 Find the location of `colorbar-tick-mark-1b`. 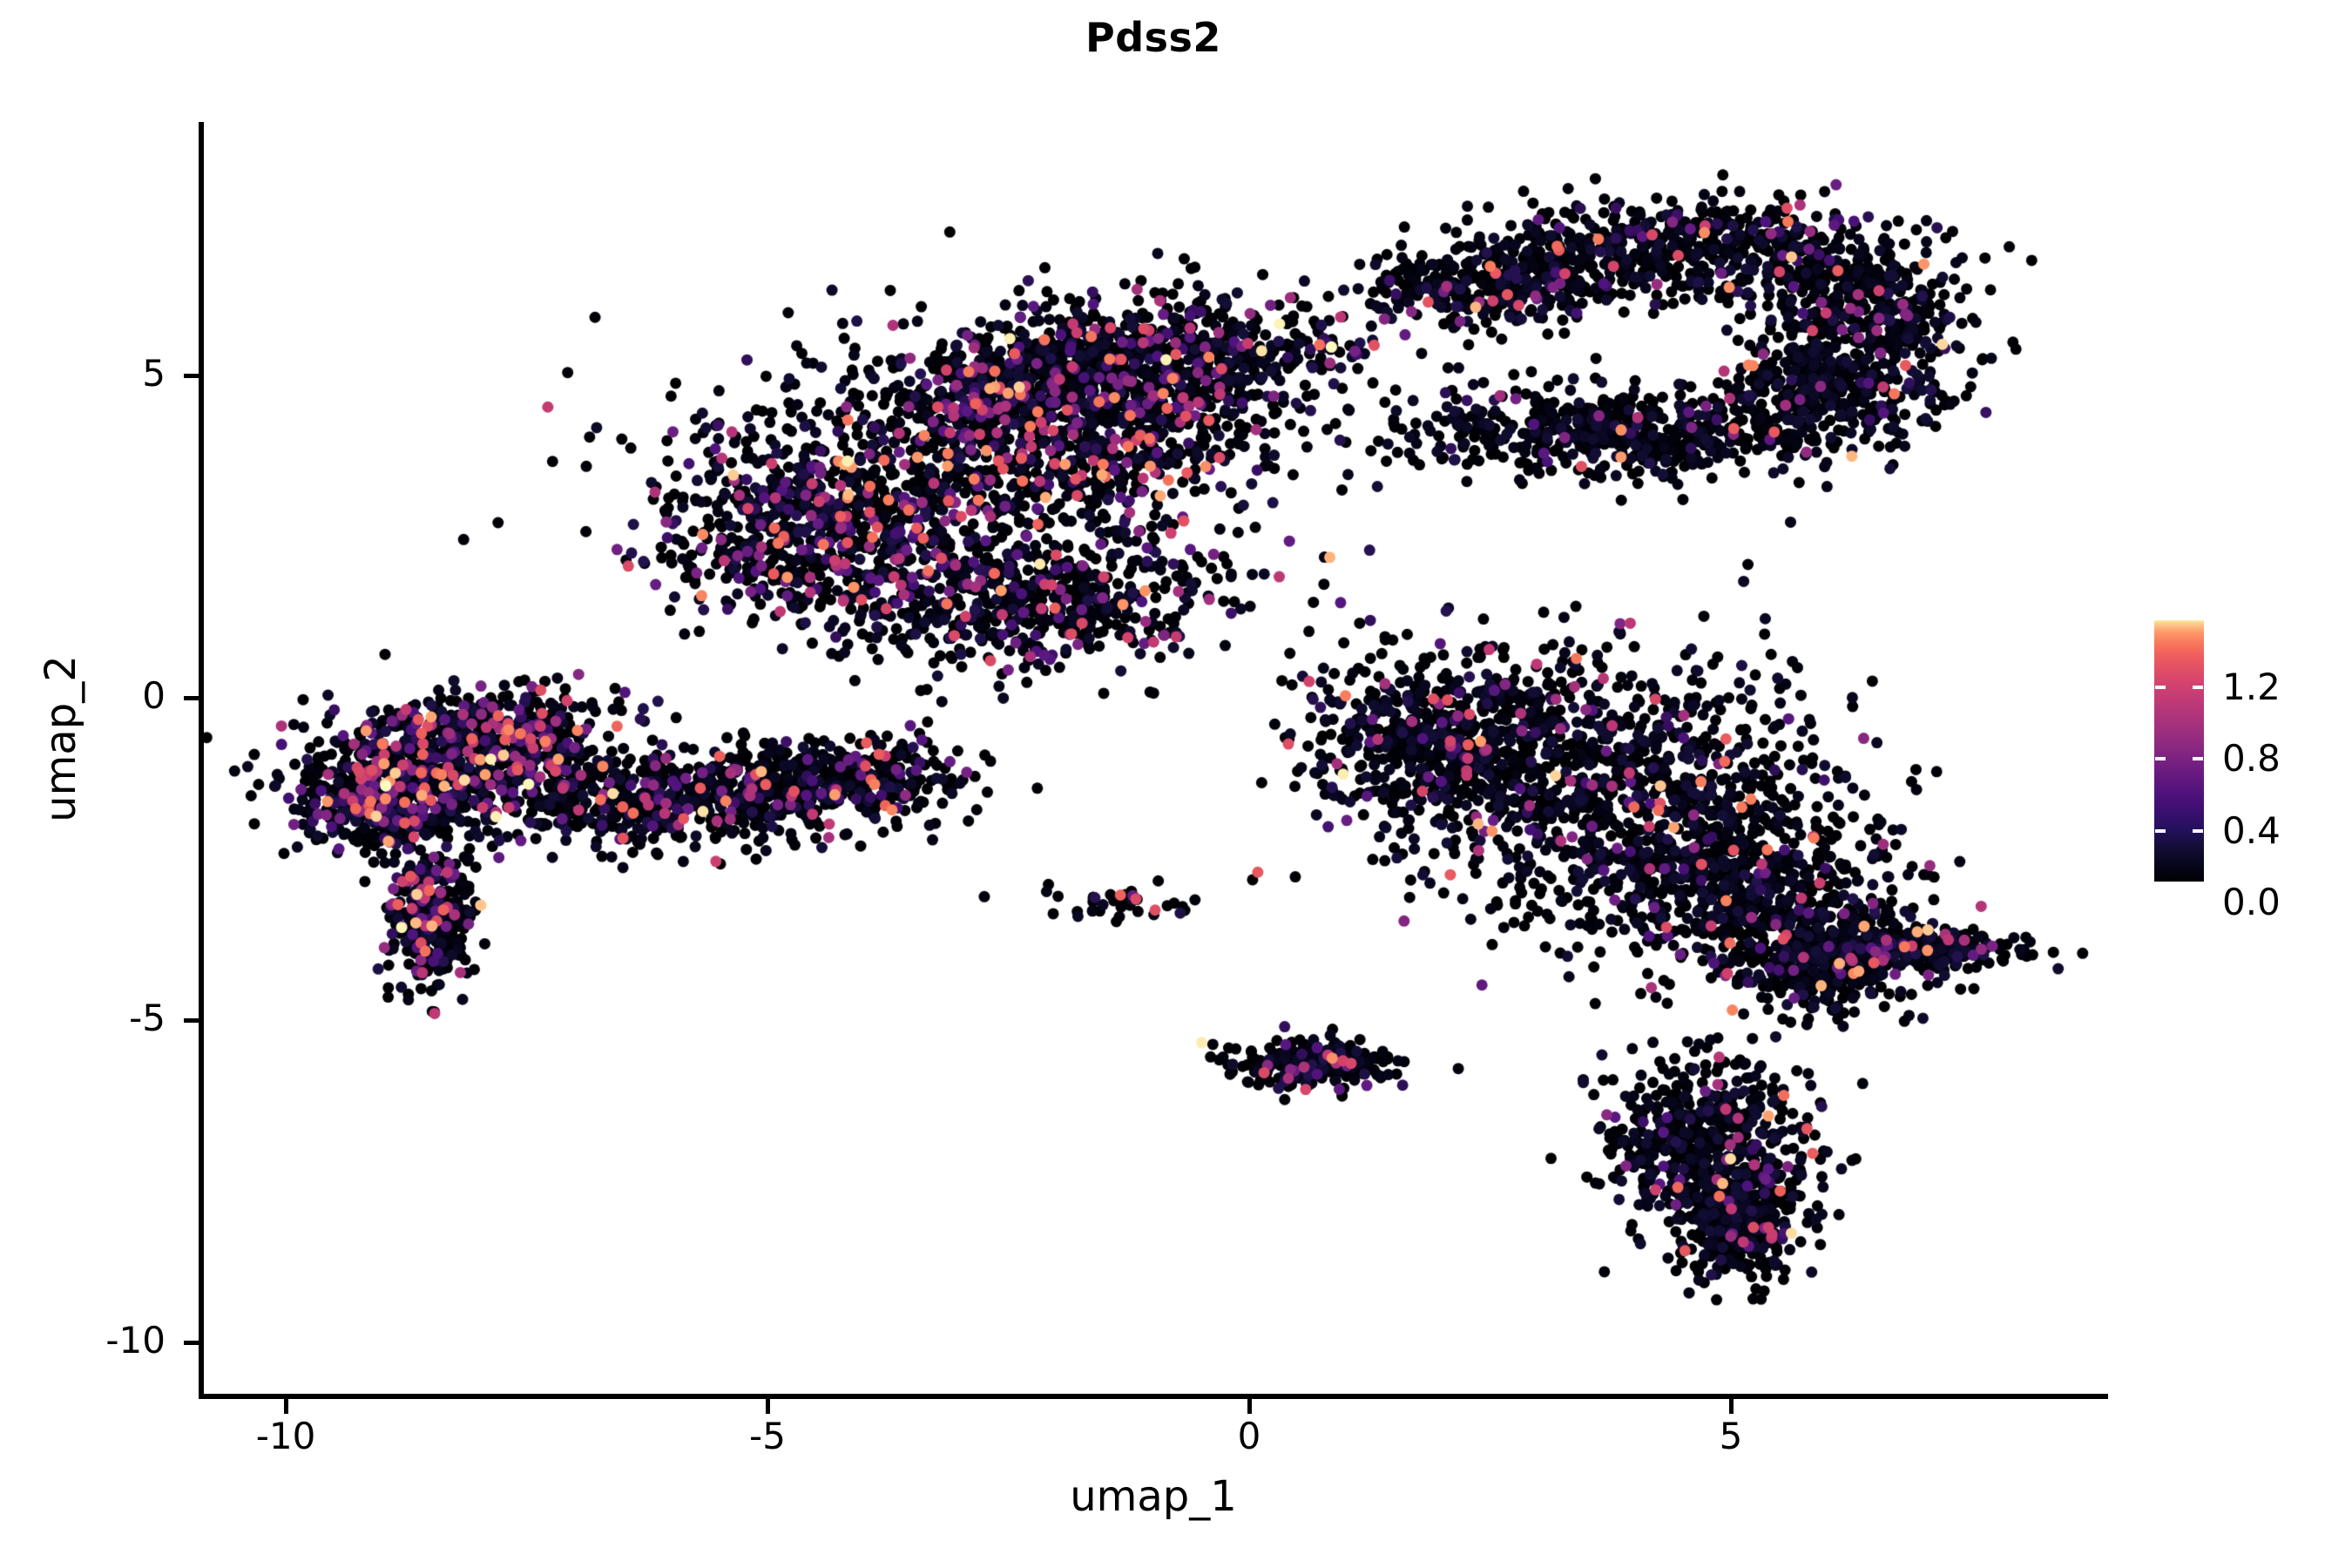

colorbar-tick-mark-1b is located at coordinates (2198, 758).